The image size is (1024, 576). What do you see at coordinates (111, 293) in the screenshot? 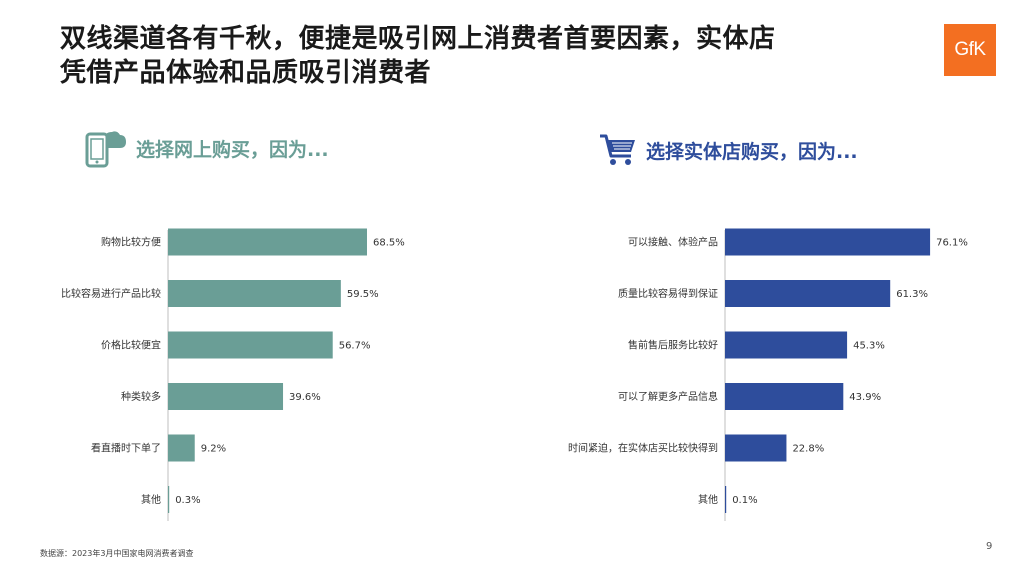
I see `category-label: 比较容易进行产品比较` at bounding box center [111, 293].